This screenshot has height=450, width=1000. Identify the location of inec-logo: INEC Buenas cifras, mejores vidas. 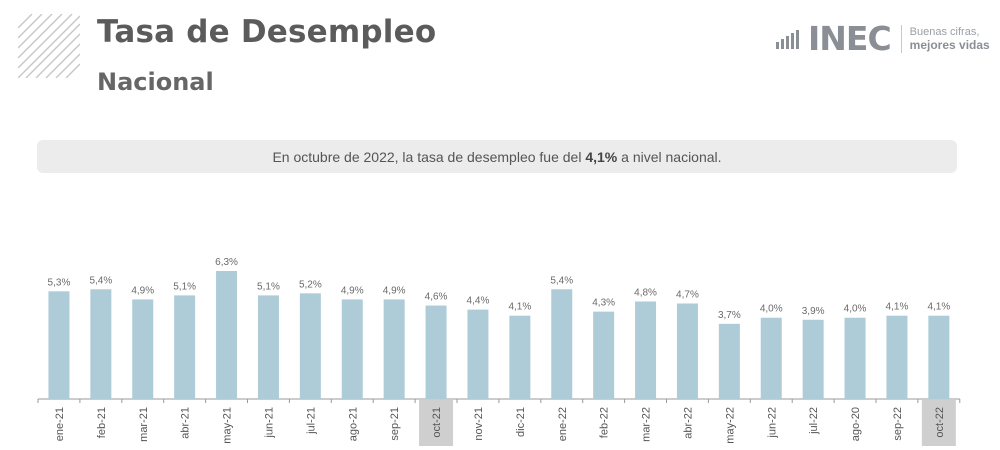
(883, 39).